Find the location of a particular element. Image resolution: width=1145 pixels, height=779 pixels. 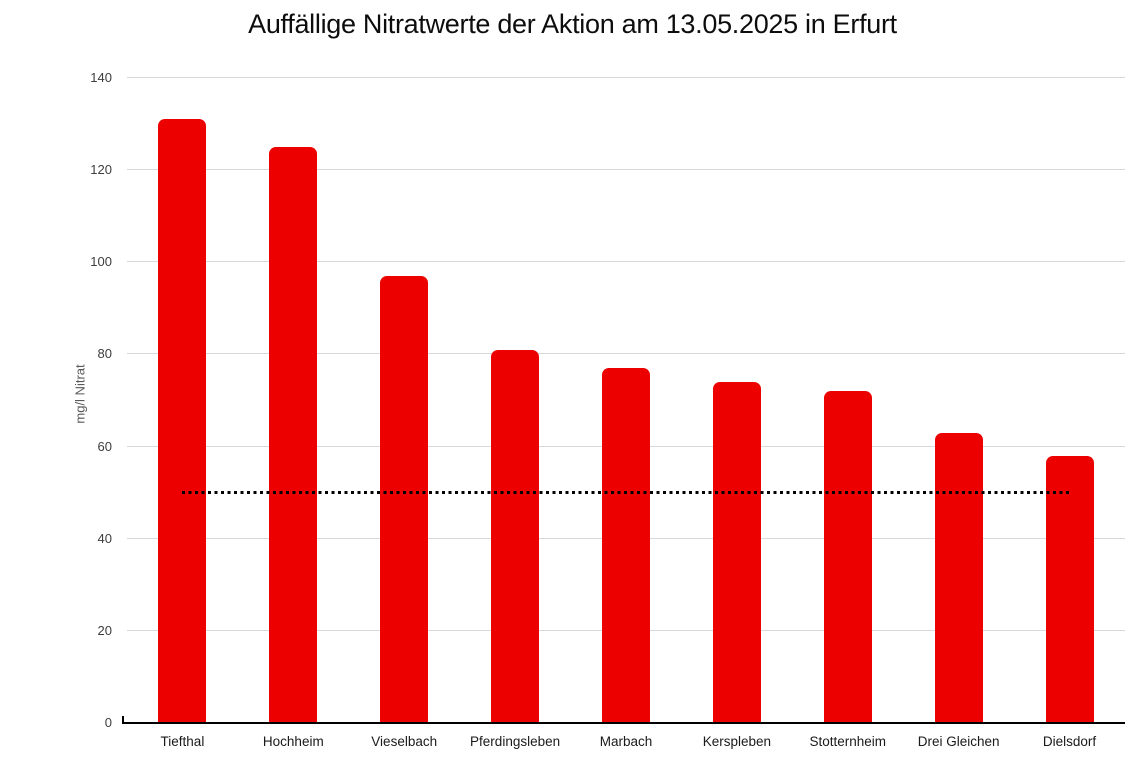

y-tick-label-80: 80 is located at coordinates (104, 354).